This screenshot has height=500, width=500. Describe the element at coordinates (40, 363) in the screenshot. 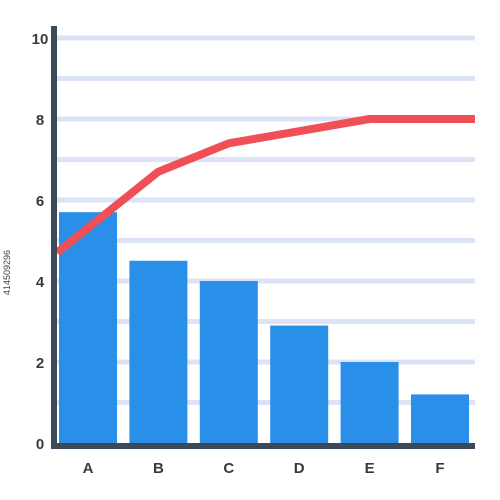

I see `y-tick-label: 2` at that location.